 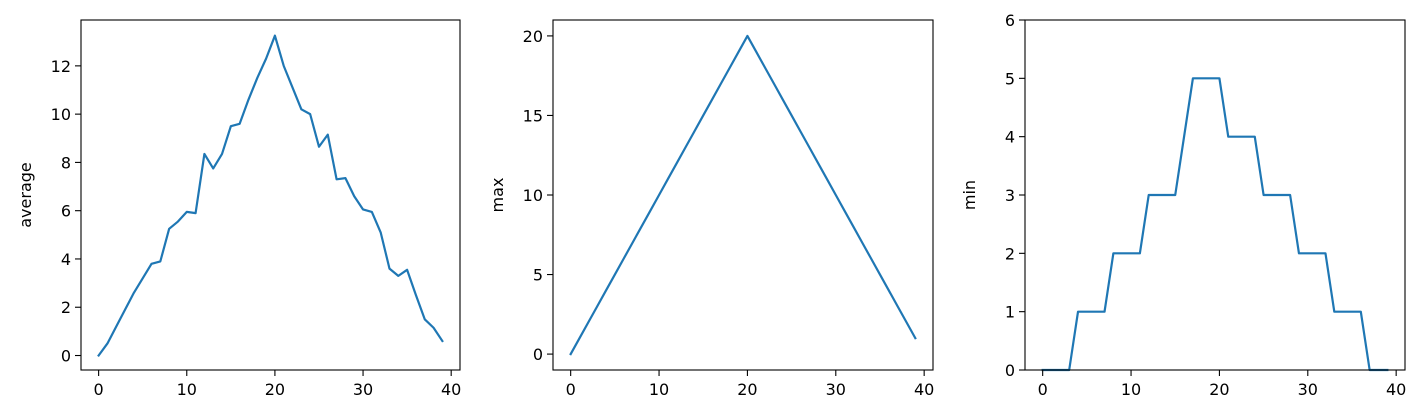 What do you see at coordinates (1010, 312) in the screenshot?
I see `y-tick-label: 1` at bounding box center [1010, 312].